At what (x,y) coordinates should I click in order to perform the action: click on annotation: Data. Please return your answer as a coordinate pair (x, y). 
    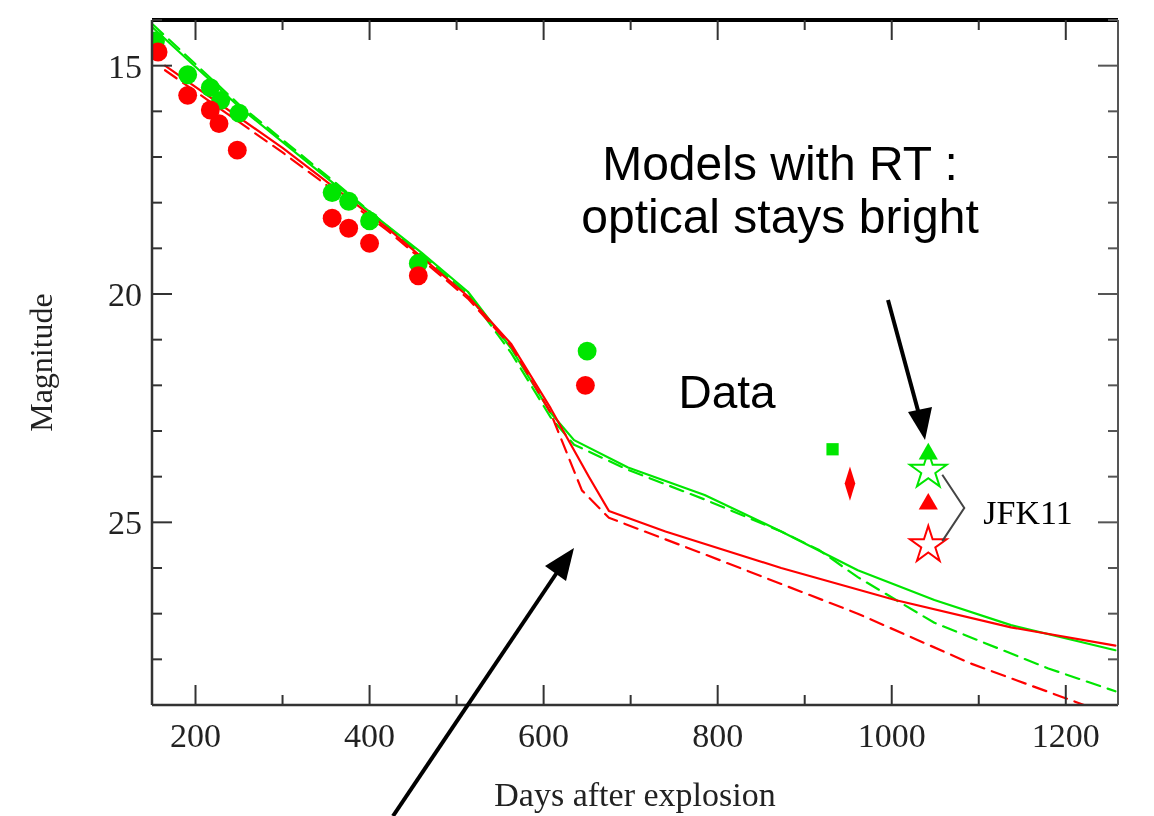
    Looking at the image, I should click on (727, 392).